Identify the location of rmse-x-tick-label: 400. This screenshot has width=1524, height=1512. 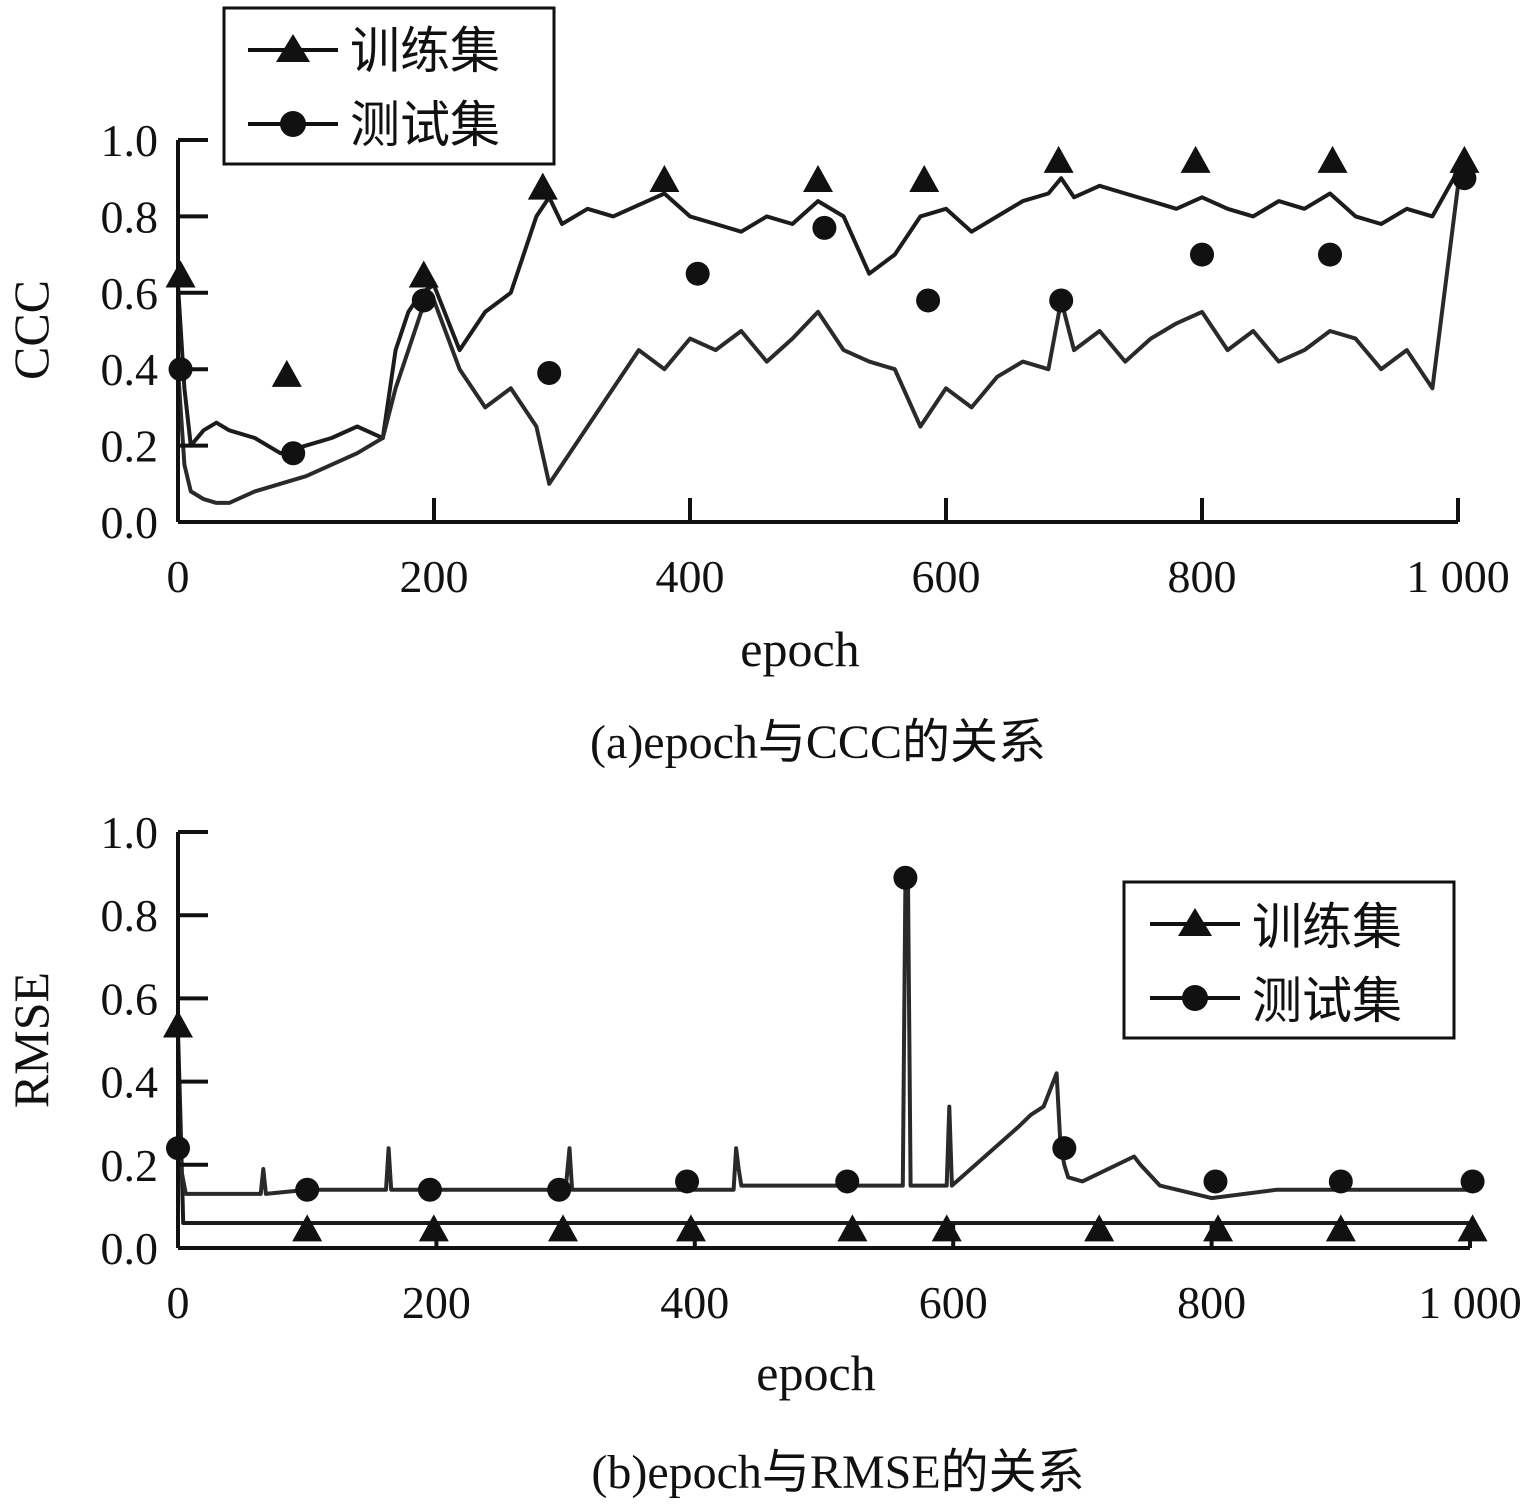
(694, 1302).